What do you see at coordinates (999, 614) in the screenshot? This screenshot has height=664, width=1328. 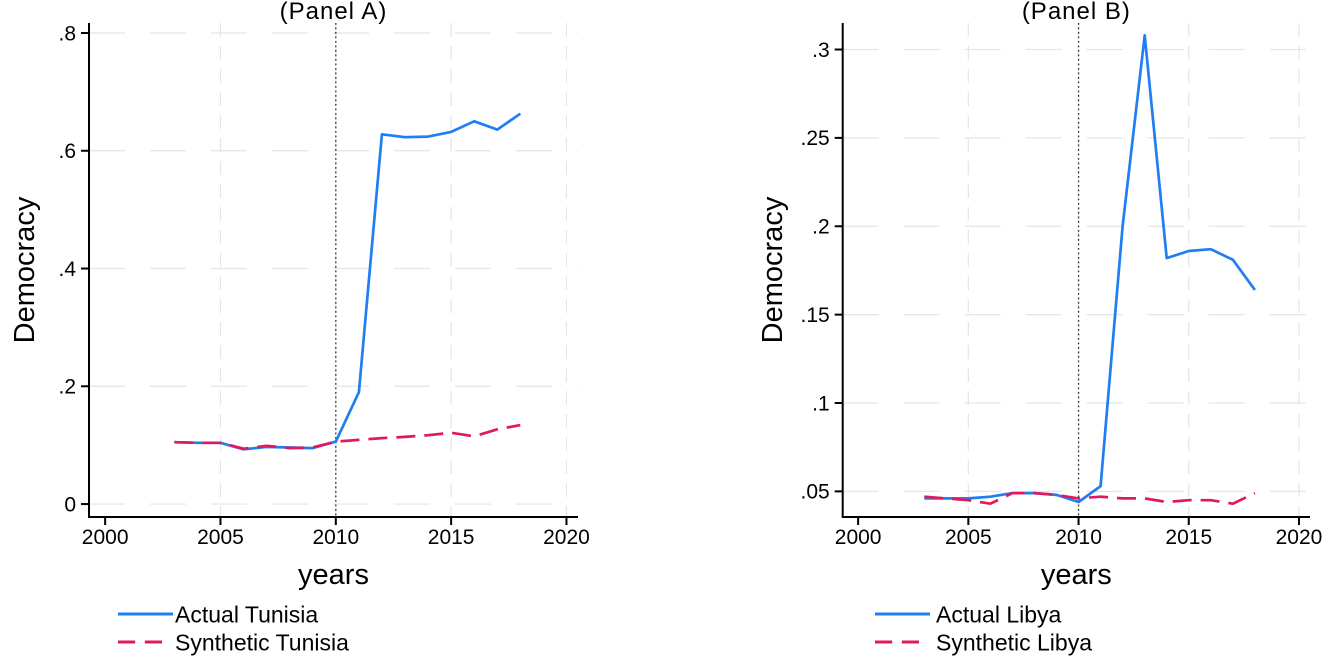 I see `legend-label-actual-libya: Actual Libya` at bounding box center [999, 614].